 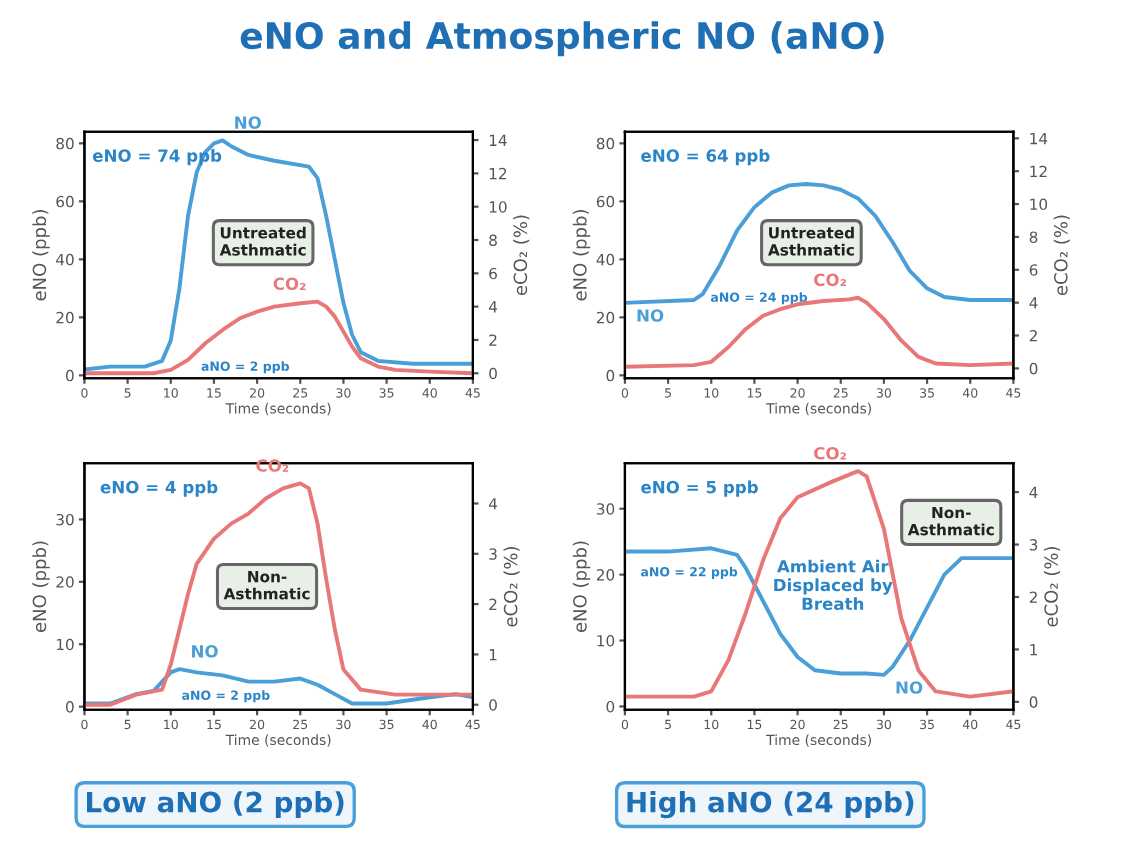 I want to click on text: High aNO (24 ppb), so click(x=770, y=805).